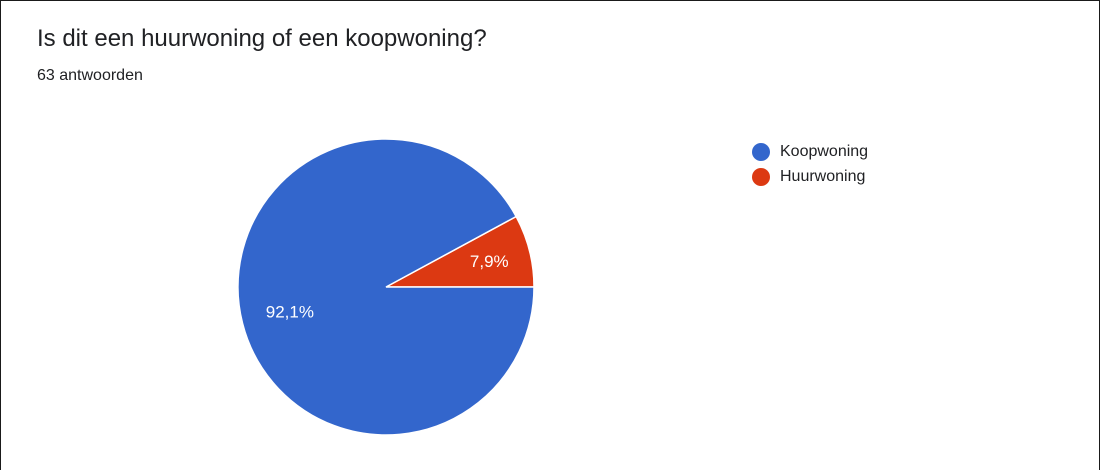  I want to click on pie-label-koopwoning: 92,1%, so click(290, 311).